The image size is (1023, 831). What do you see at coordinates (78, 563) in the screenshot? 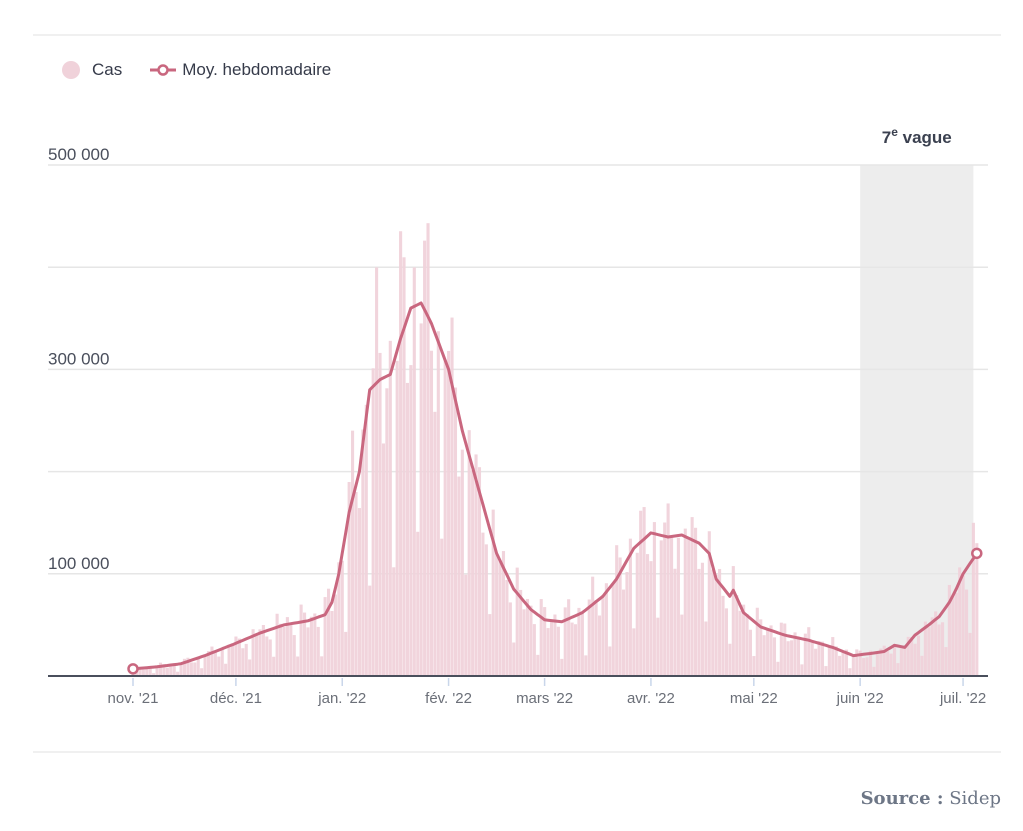
I see `y-tick-label: 100 000` at bounding box center [78, 563].